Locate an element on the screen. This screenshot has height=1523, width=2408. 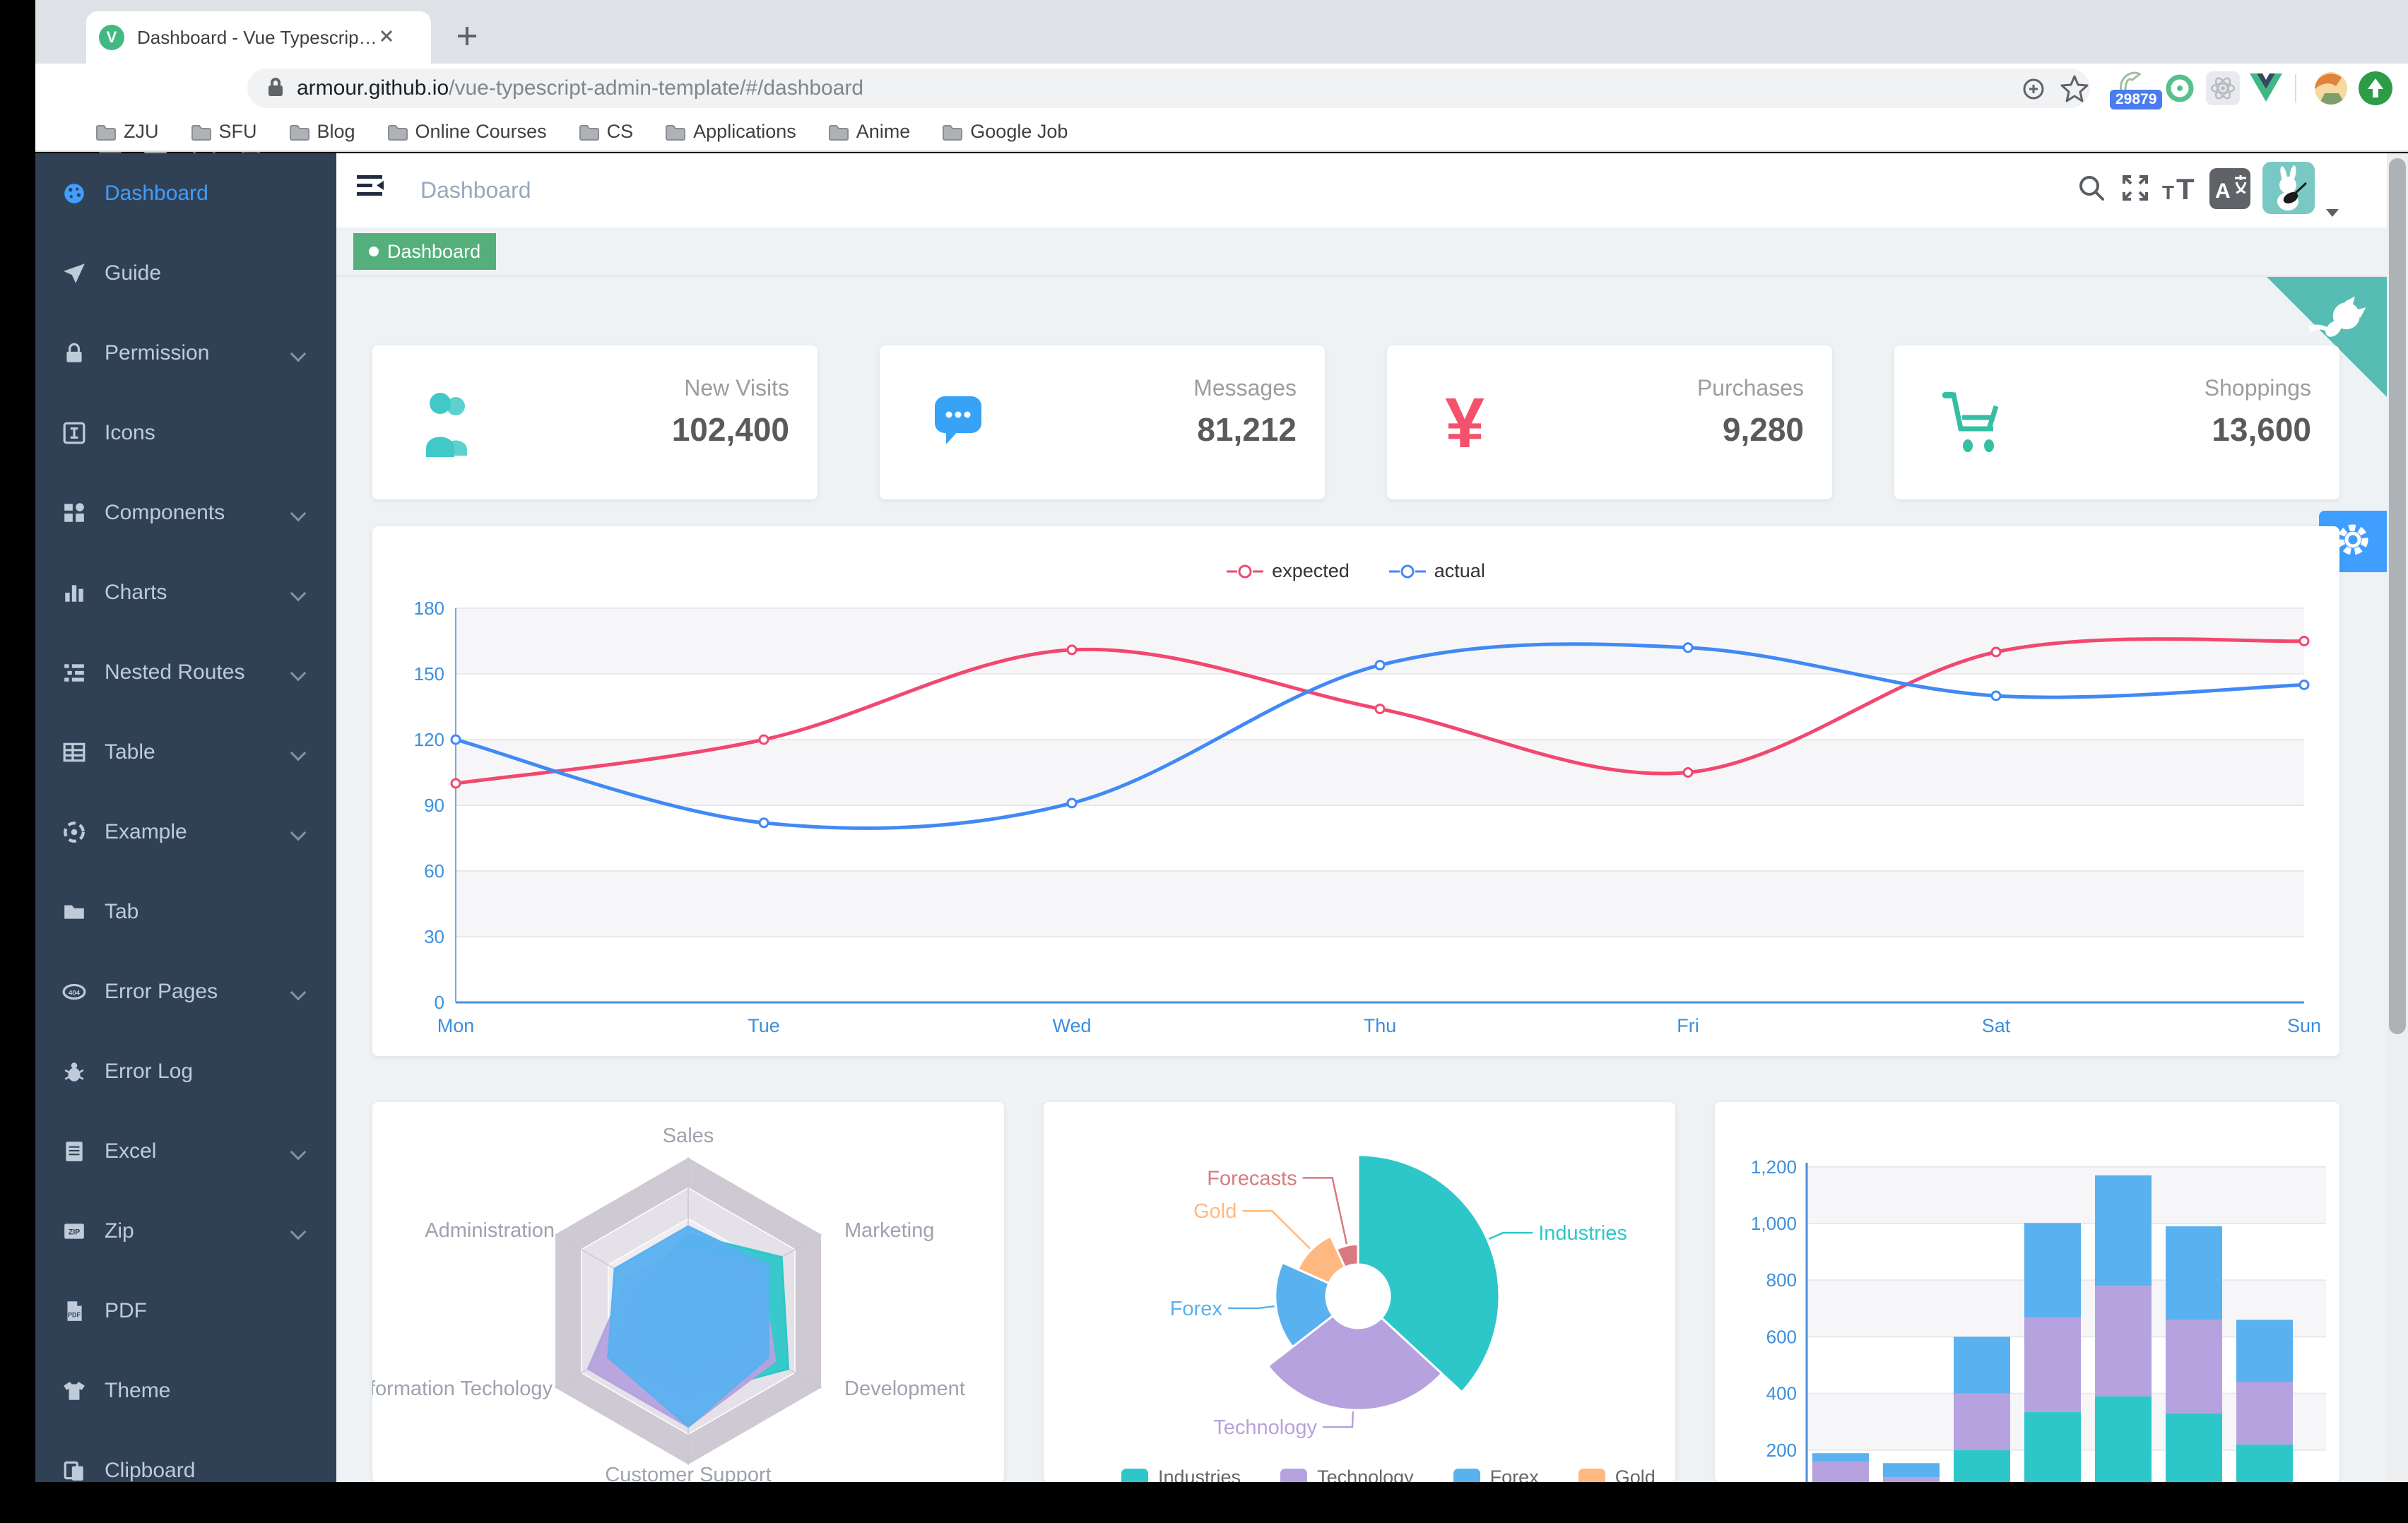
radar-label-customer-support: Customer Support is located at coordinates (688, 1473).